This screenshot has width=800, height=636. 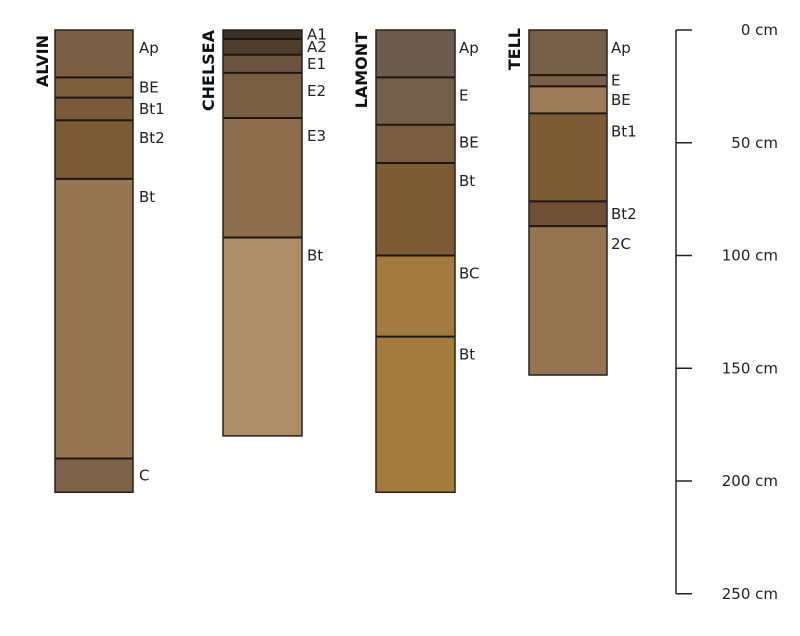 I want to click on scale-tick-label: 0 cm, so click(x=759, y=30).